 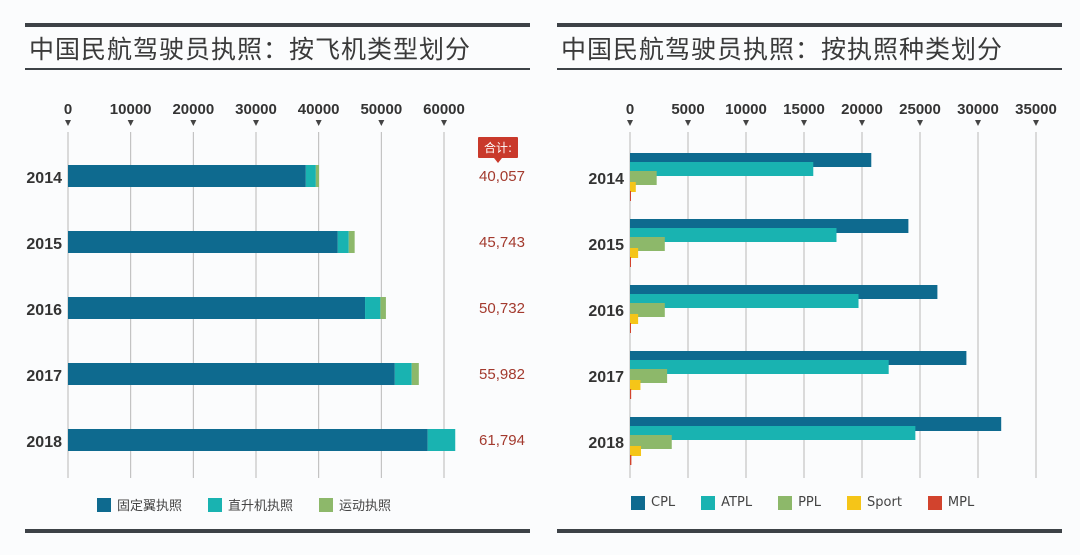 I want to click on total-label: 61,794, so click(x=502, y=440).